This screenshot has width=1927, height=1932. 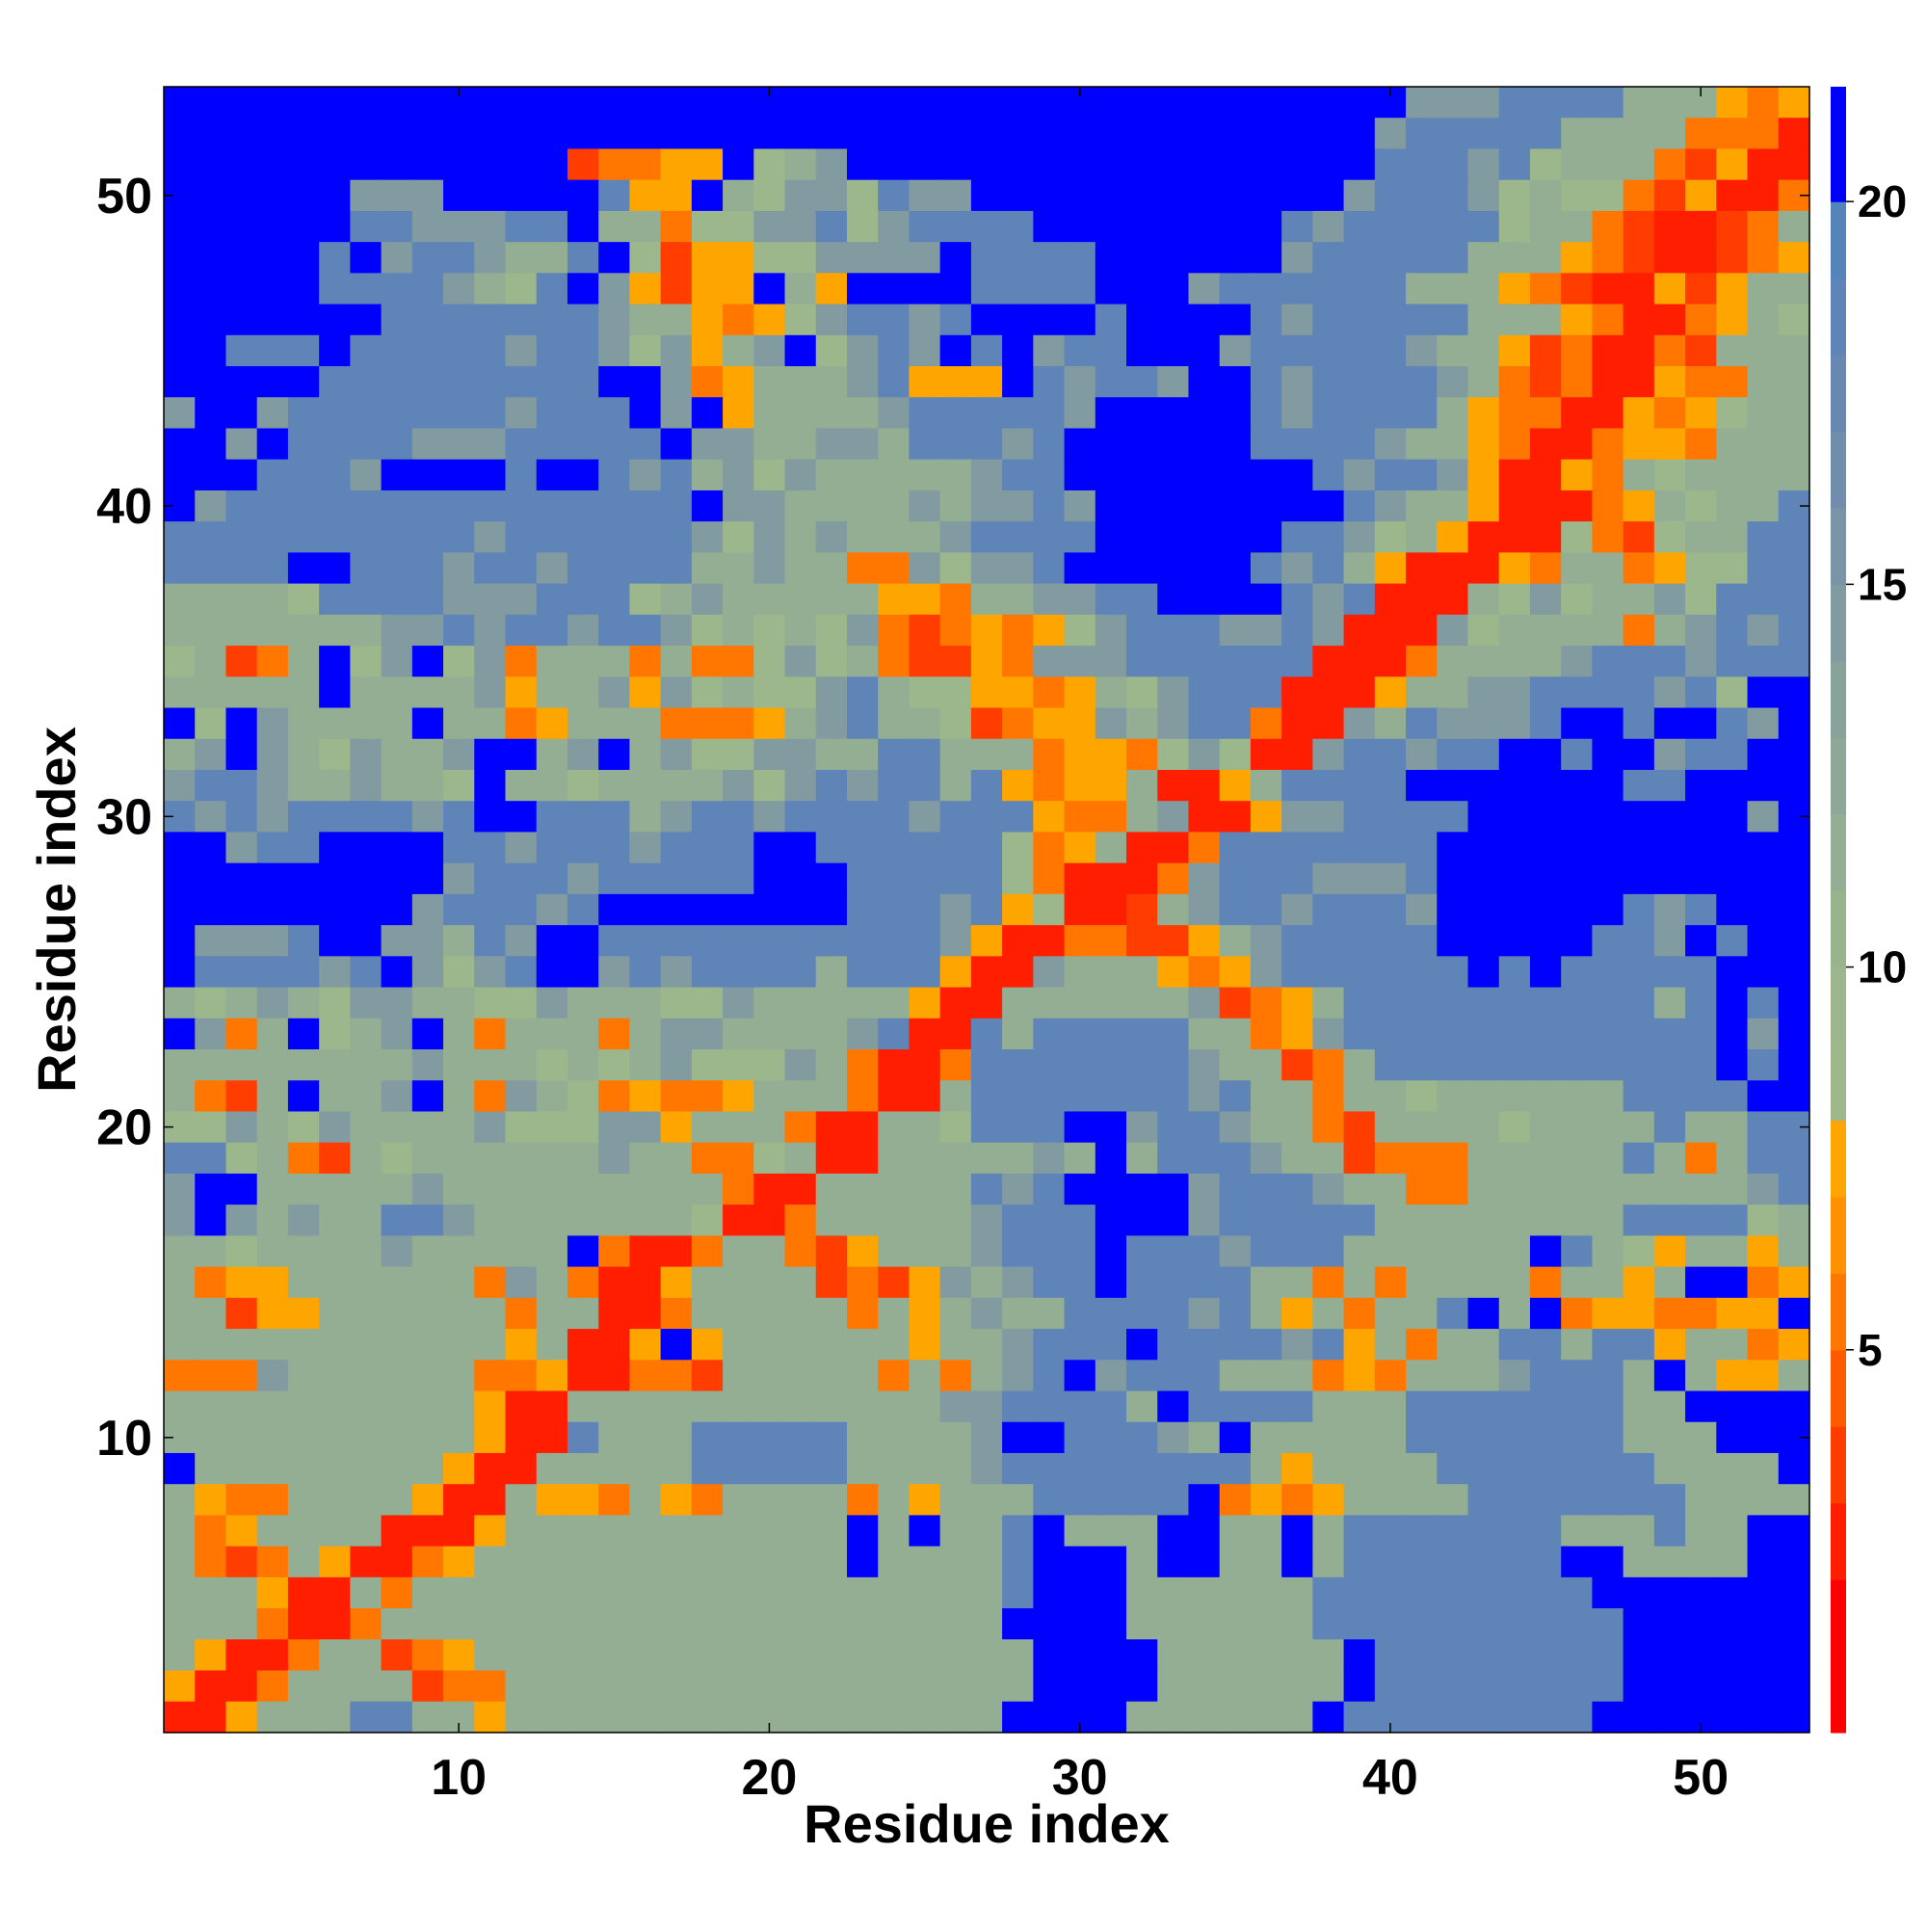 What do you see at coordinates (1838, 240) in the screenshot?
I see `colorbar-segment` at bounding box center [1838, 240].